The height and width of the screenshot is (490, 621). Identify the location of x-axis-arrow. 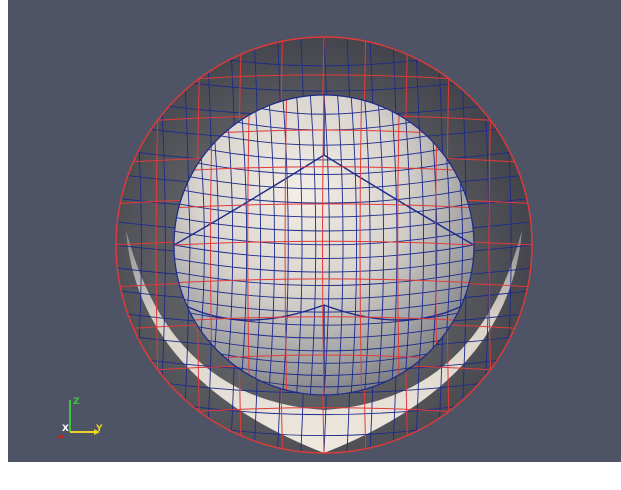
(60, 436).